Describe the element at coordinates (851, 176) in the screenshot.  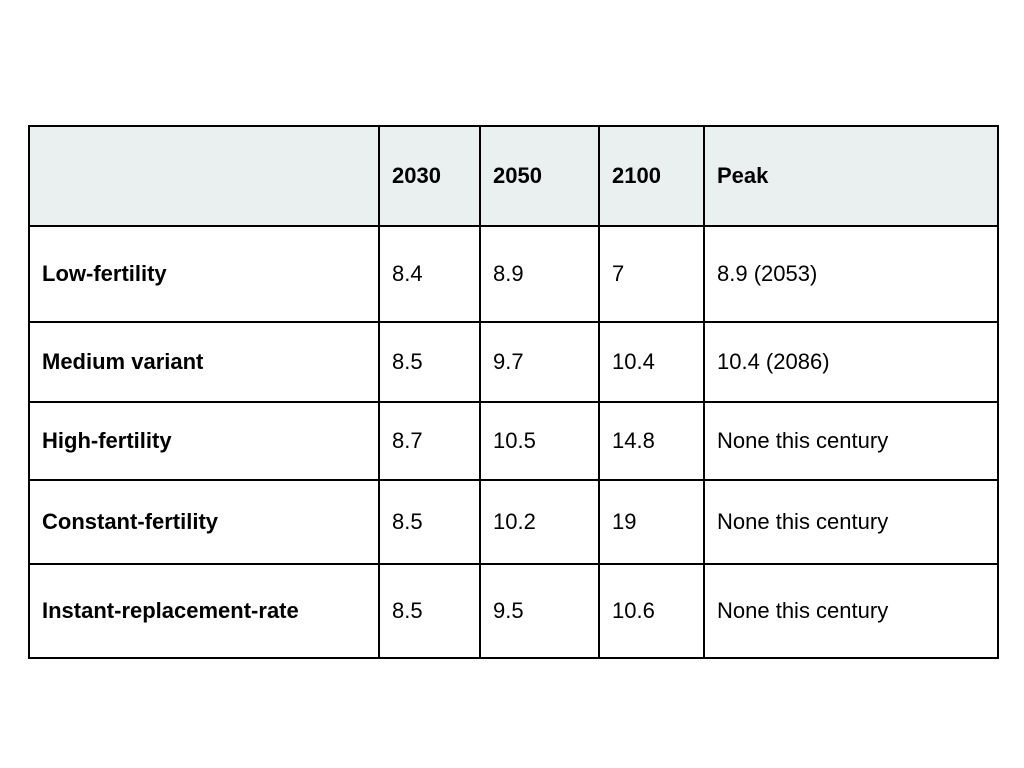
I see `header-cell-peak: Peak` at that location.